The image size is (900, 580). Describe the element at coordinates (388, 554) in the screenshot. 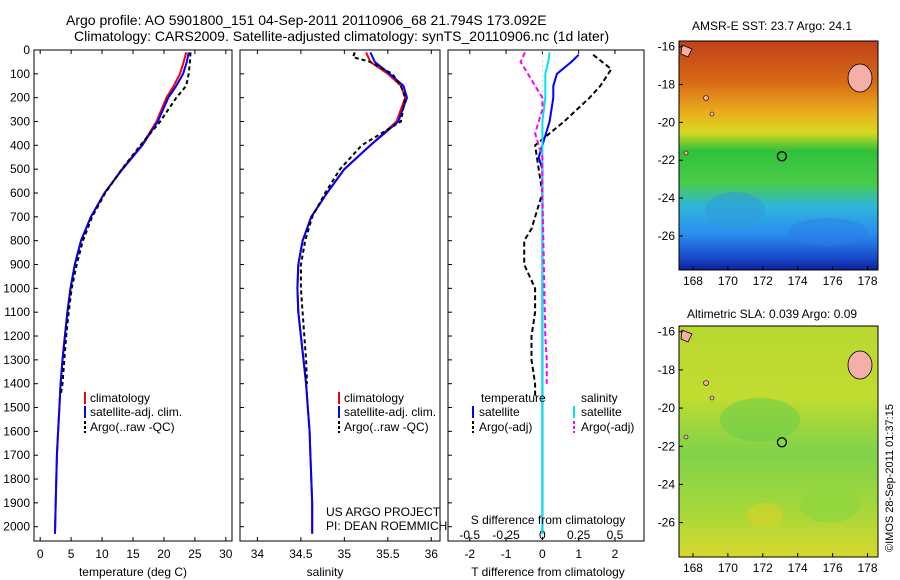

I see `x-tick-label: 35.5` at that location.